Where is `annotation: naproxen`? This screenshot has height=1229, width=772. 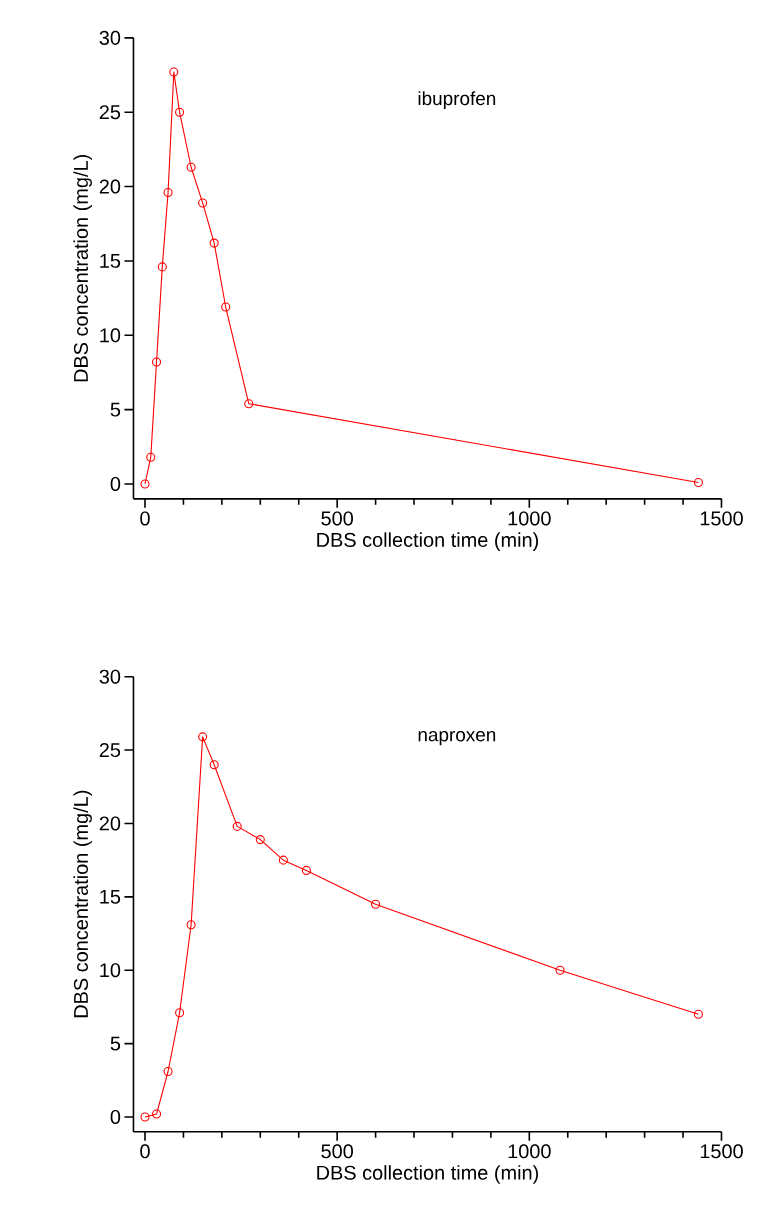
annotation: naproxen is located at coordinates (457, 738).